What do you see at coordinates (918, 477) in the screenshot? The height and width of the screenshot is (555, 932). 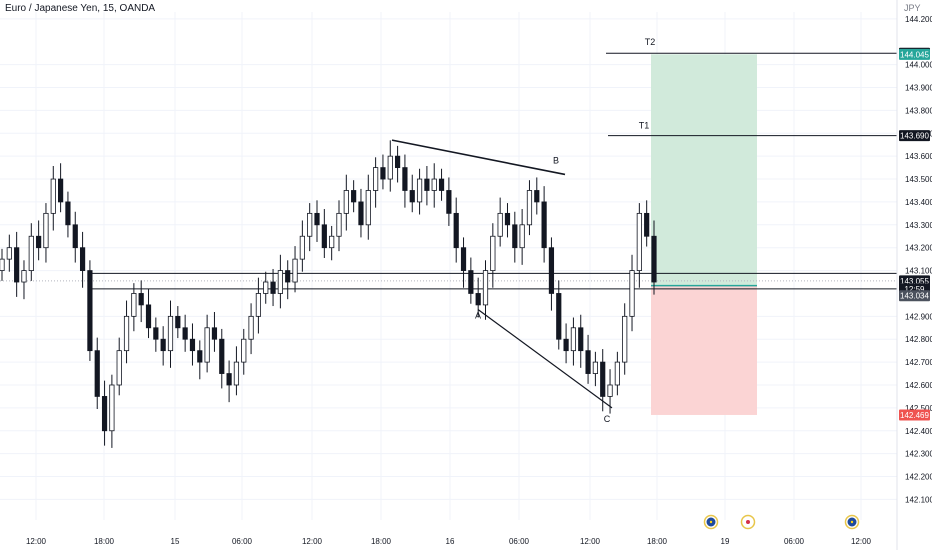 I see `price-tick-label: 142.200` at bounding box center [918, 477].